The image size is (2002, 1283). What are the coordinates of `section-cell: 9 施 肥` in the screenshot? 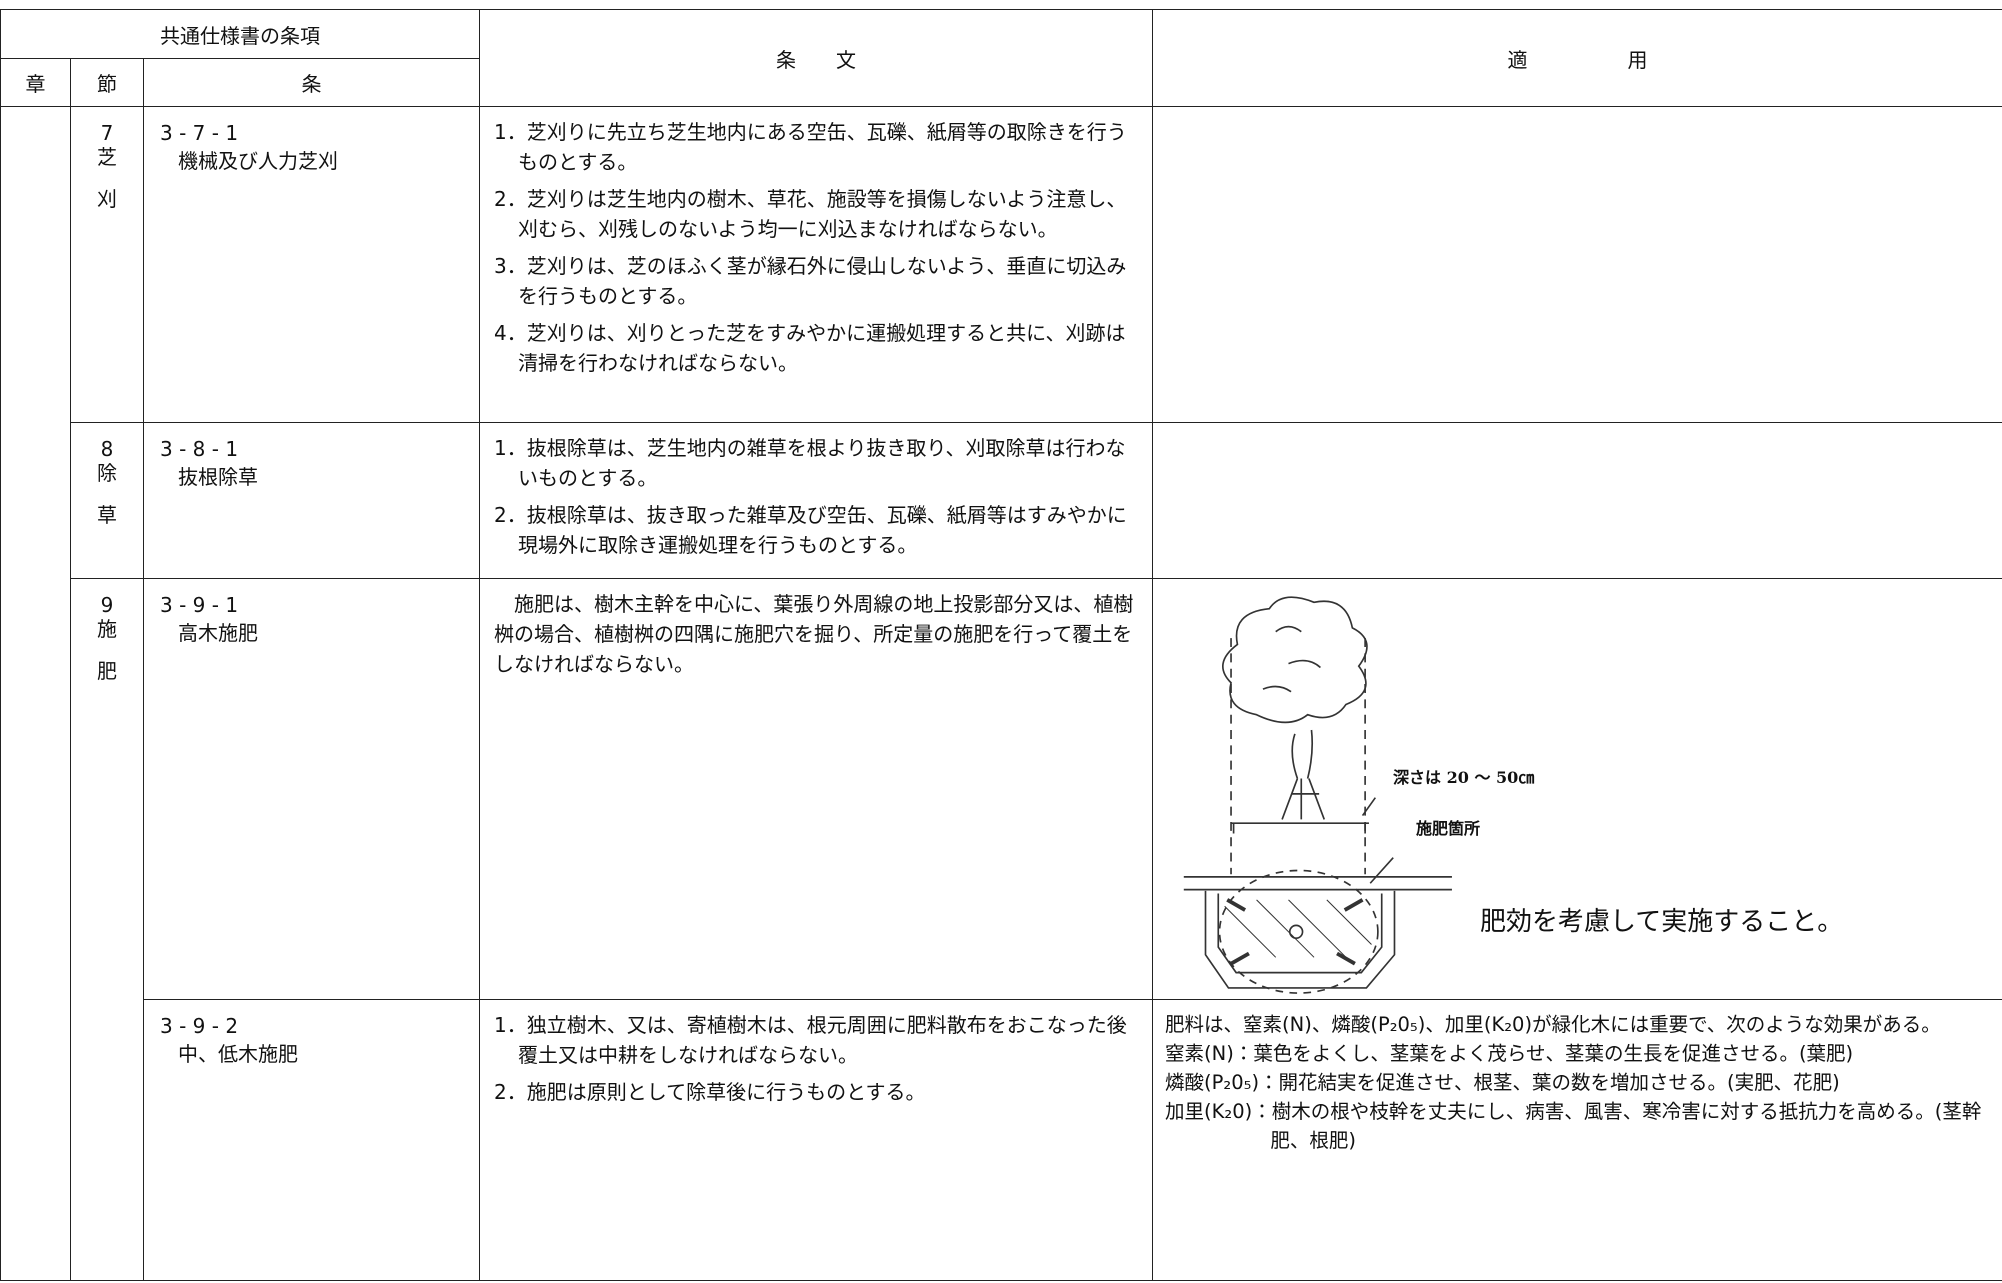 It's located at (107, 929).